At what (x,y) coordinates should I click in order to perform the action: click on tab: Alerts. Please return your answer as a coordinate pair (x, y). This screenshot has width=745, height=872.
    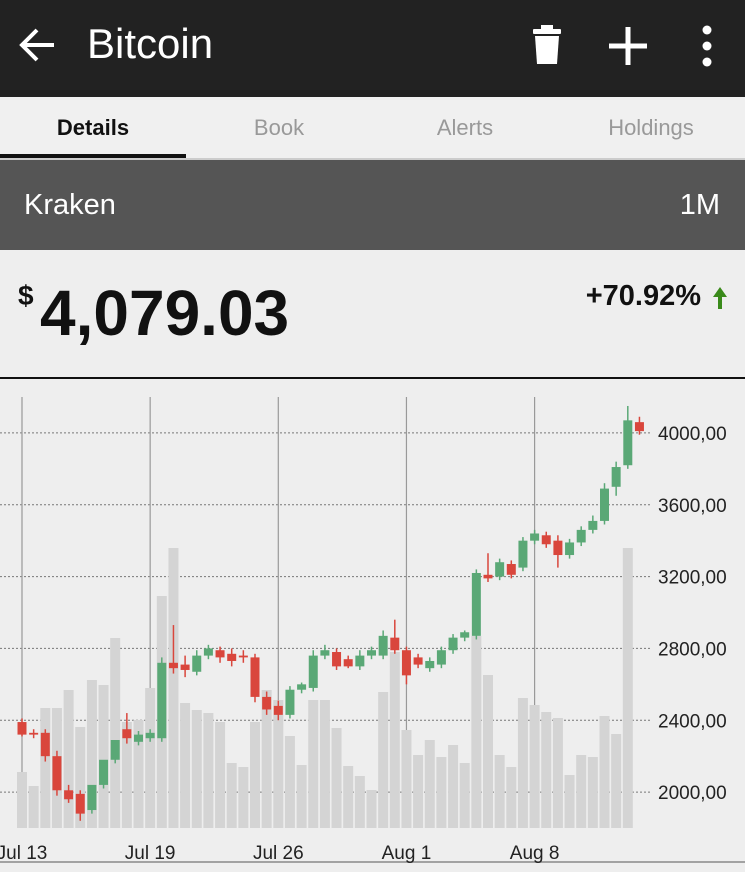
    Looking at the image, I should click on (465, 127).